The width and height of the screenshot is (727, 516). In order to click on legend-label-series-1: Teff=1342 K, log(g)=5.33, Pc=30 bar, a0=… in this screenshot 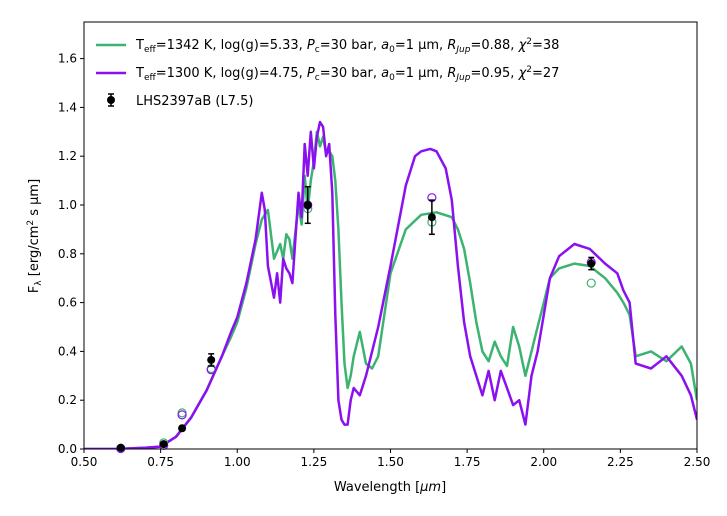, I will do `click(347, 46)`.